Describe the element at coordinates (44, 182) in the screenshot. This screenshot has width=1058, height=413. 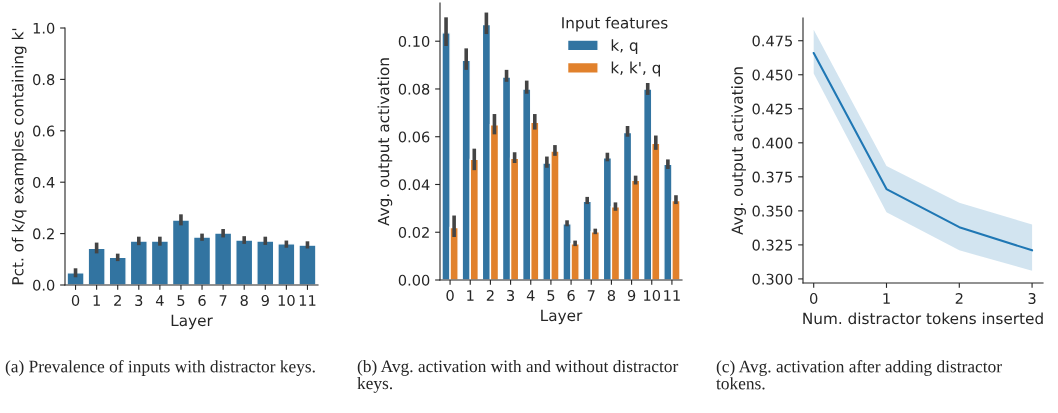
I see `y-tick-label: 0.4` at that location.